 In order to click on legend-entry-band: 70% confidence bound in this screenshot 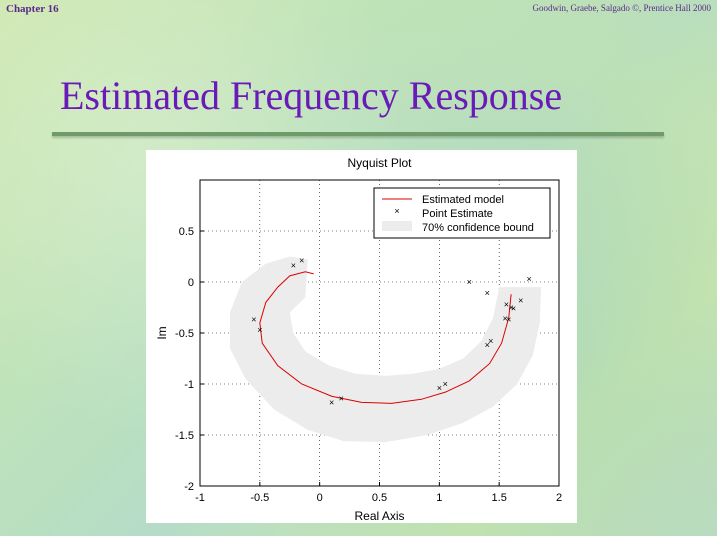, I will do `click(478, 228)`.